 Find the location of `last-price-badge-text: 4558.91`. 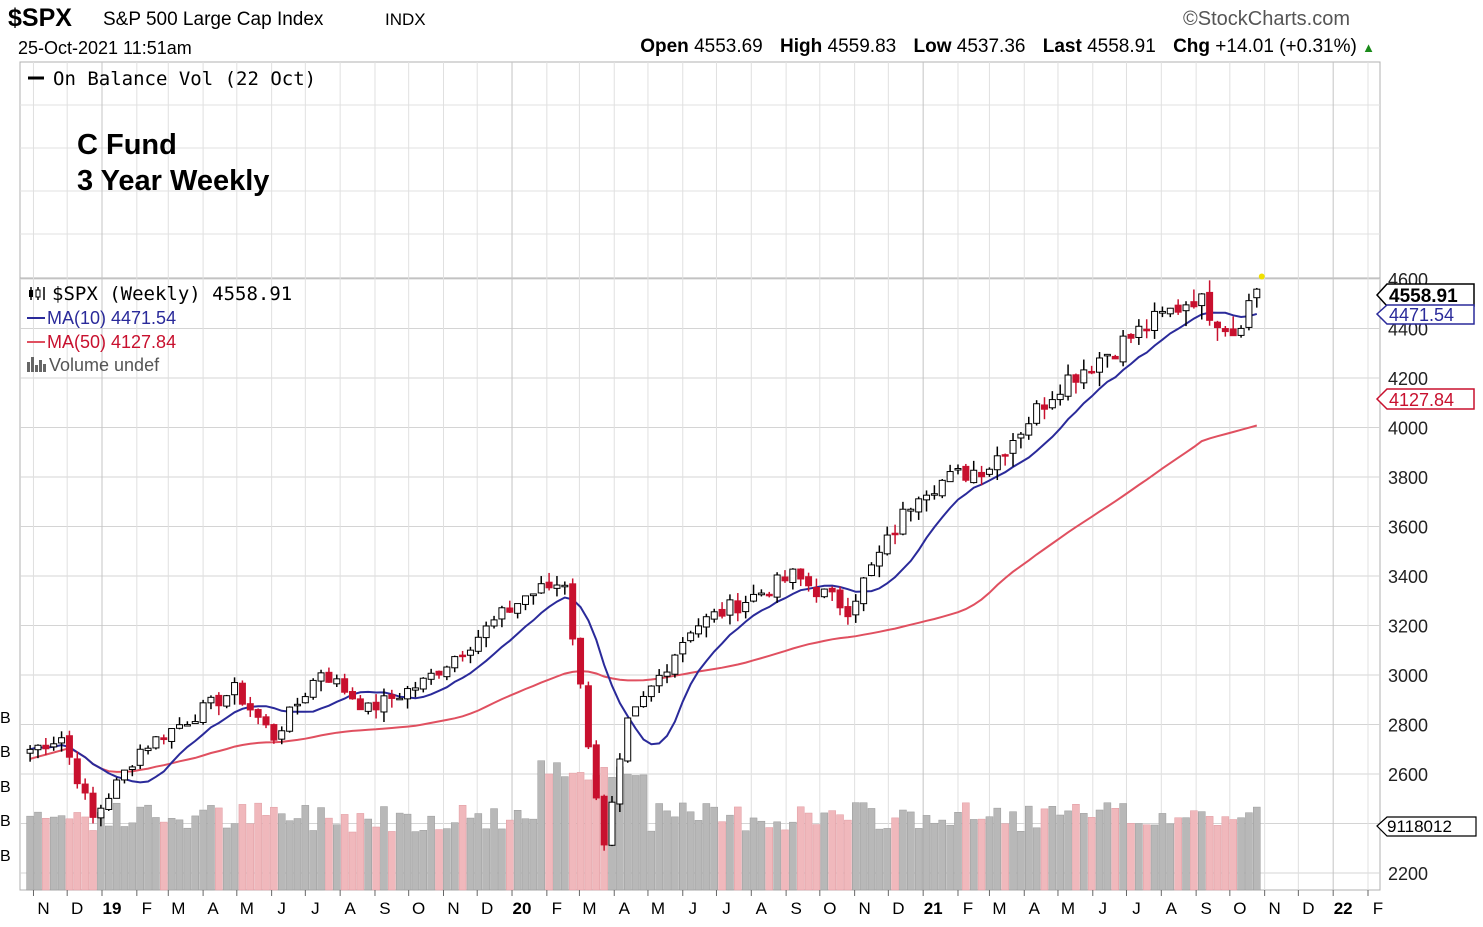

last-price-badge-text: 4558.91 is located at coordinates (1423, 296).